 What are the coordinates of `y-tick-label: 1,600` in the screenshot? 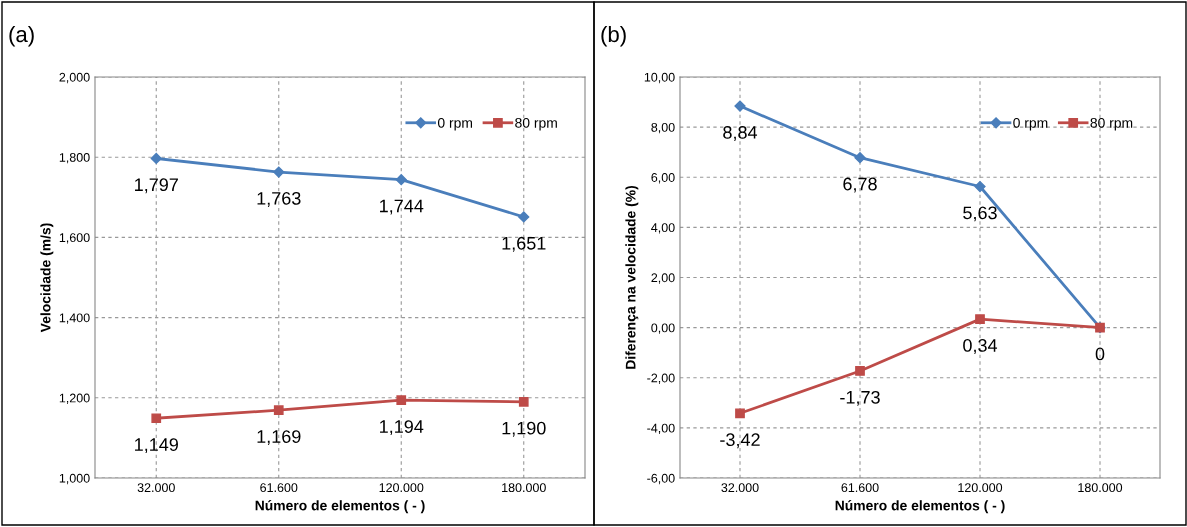 It's located at (74, 238).